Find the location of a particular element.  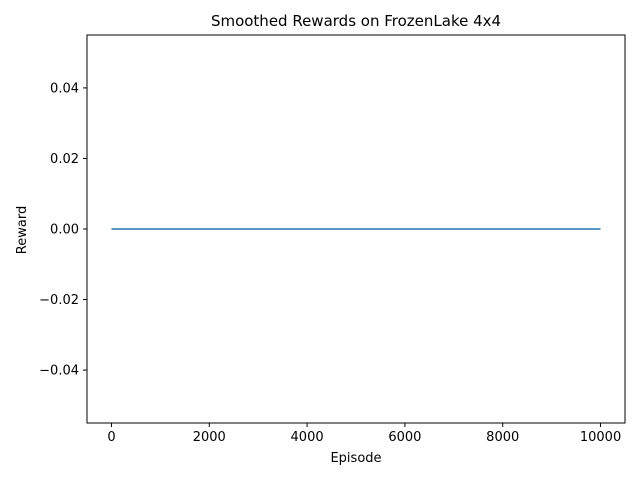

y-tick-label: −0.02 is located at coordinates (59, 300).